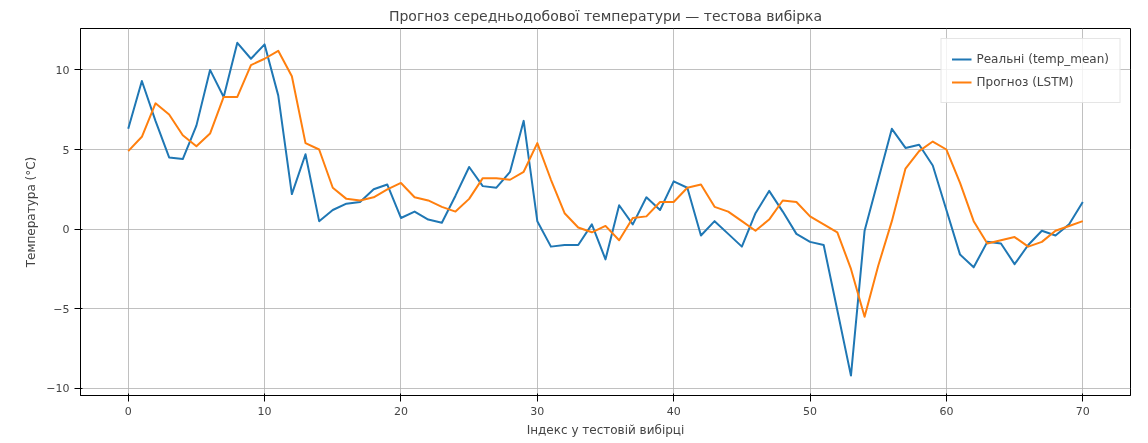 The image size is (1148, 443). What do you see at coordinates (66, 150) in the screenshot?
I see `y-tick-label: 5` at bounding box center [66, 150].